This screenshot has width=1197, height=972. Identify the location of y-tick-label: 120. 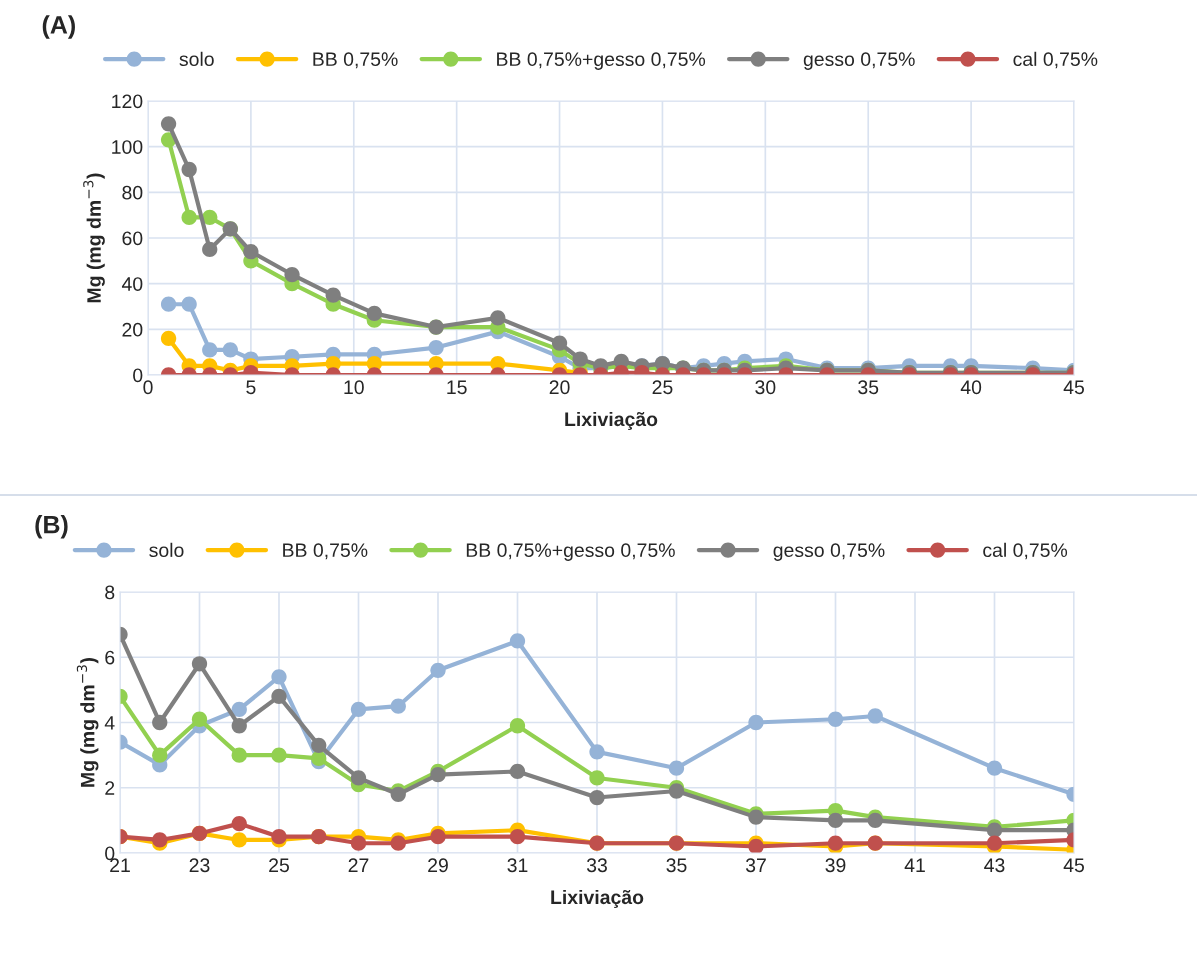
(127, 101).